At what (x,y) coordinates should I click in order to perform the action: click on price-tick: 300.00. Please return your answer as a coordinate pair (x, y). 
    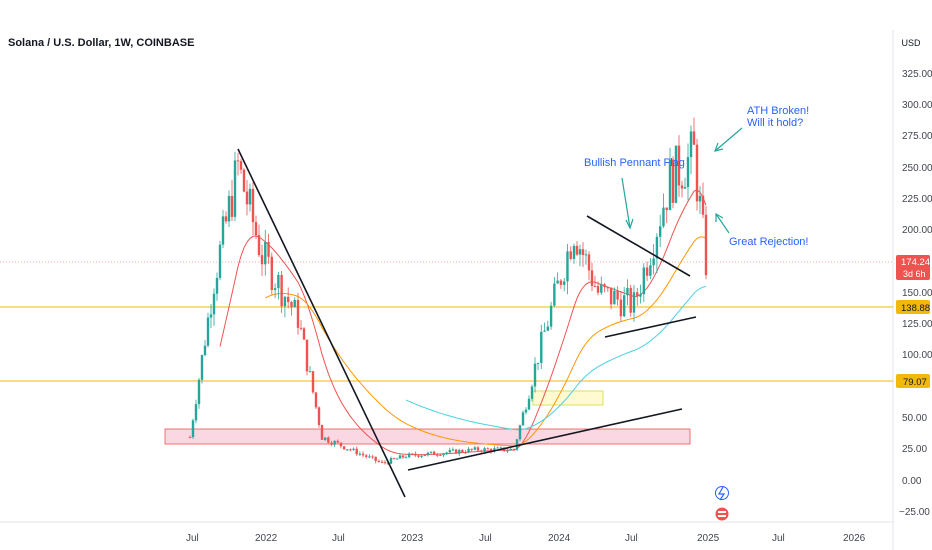
    Looking at the image, I should click on (917, 105).